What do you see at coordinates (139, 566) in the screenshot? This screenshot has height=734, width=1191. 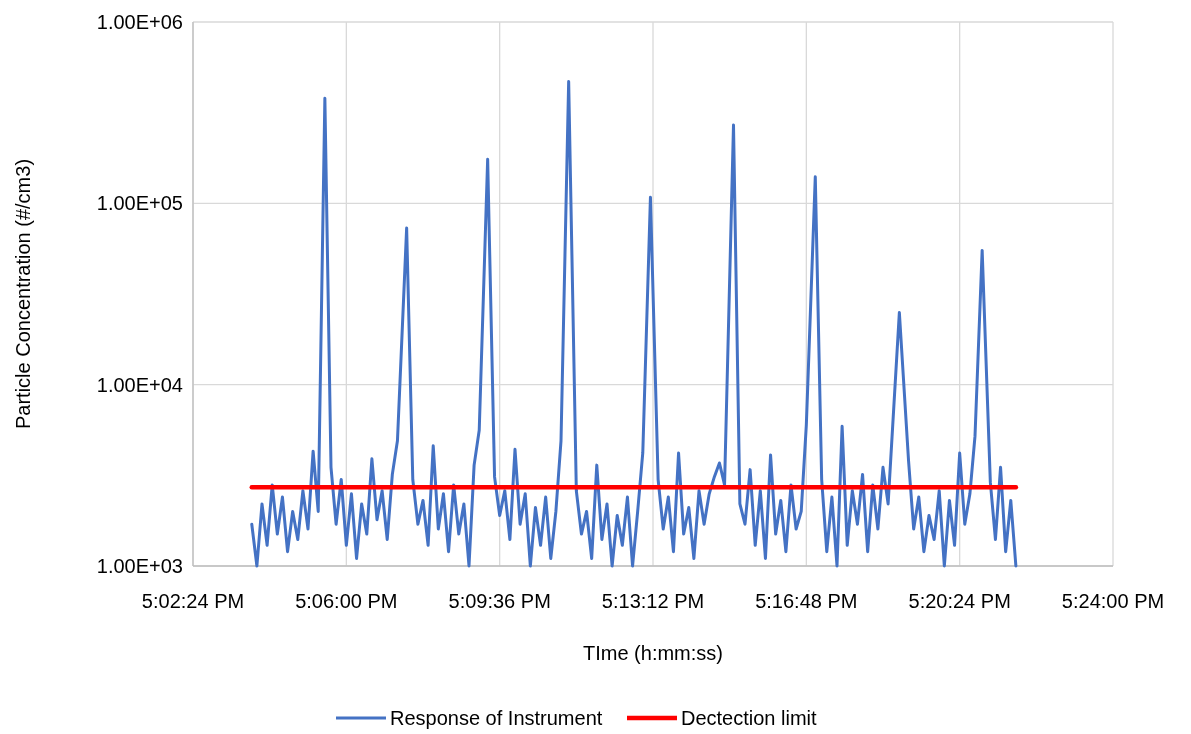 I see `y-tick-label: 1.00E+03` at bounding box center [139, 566].